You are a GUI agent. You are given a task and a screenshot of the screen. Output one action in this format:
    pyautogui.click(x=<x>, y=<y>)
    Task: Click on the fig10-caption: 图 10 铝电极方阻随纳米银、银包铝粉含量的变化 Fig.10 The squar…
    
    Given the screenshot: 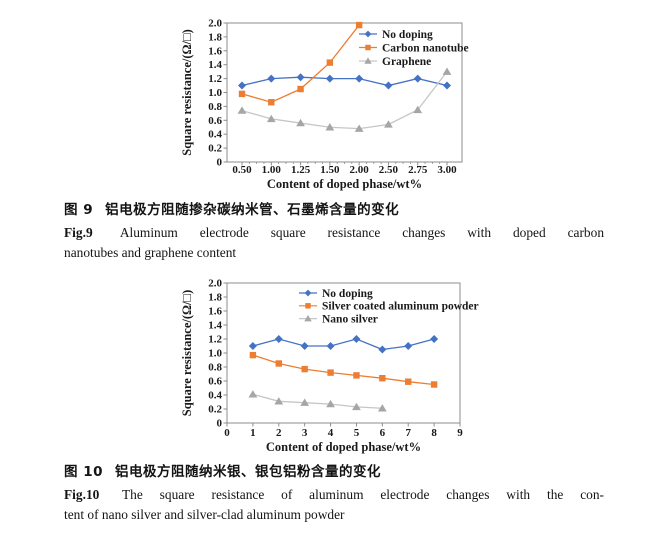 What is the action you would take?
    pyautogui.click(x=334, y=492)
    